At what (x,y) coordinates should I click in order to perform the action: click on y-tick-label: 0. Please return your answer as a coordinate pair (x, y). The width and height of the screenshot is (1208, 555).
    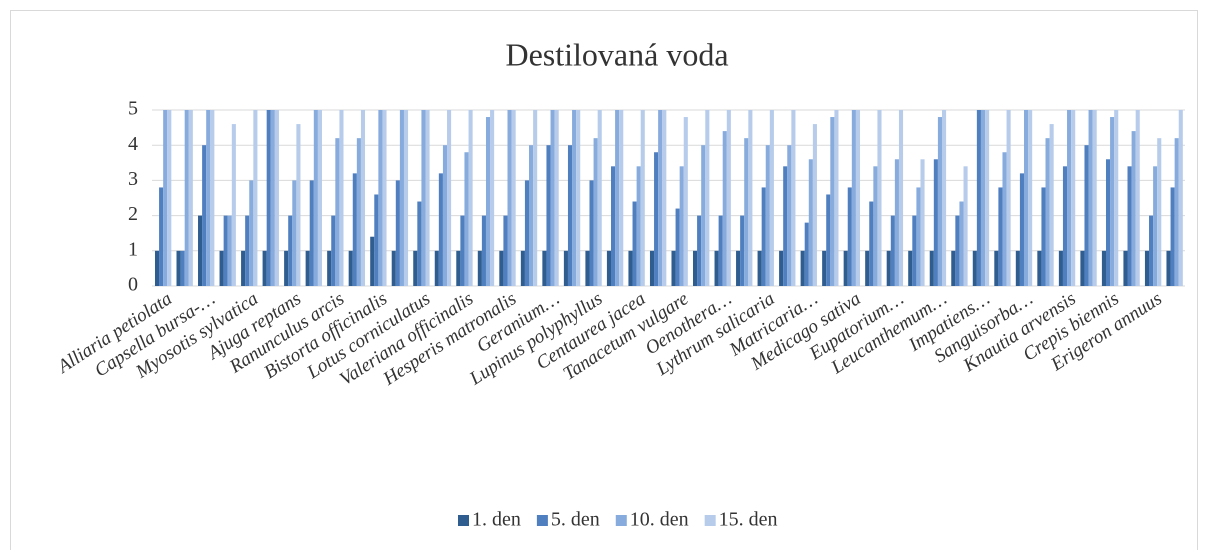
    Looking at the image, I should click on (133, 285).